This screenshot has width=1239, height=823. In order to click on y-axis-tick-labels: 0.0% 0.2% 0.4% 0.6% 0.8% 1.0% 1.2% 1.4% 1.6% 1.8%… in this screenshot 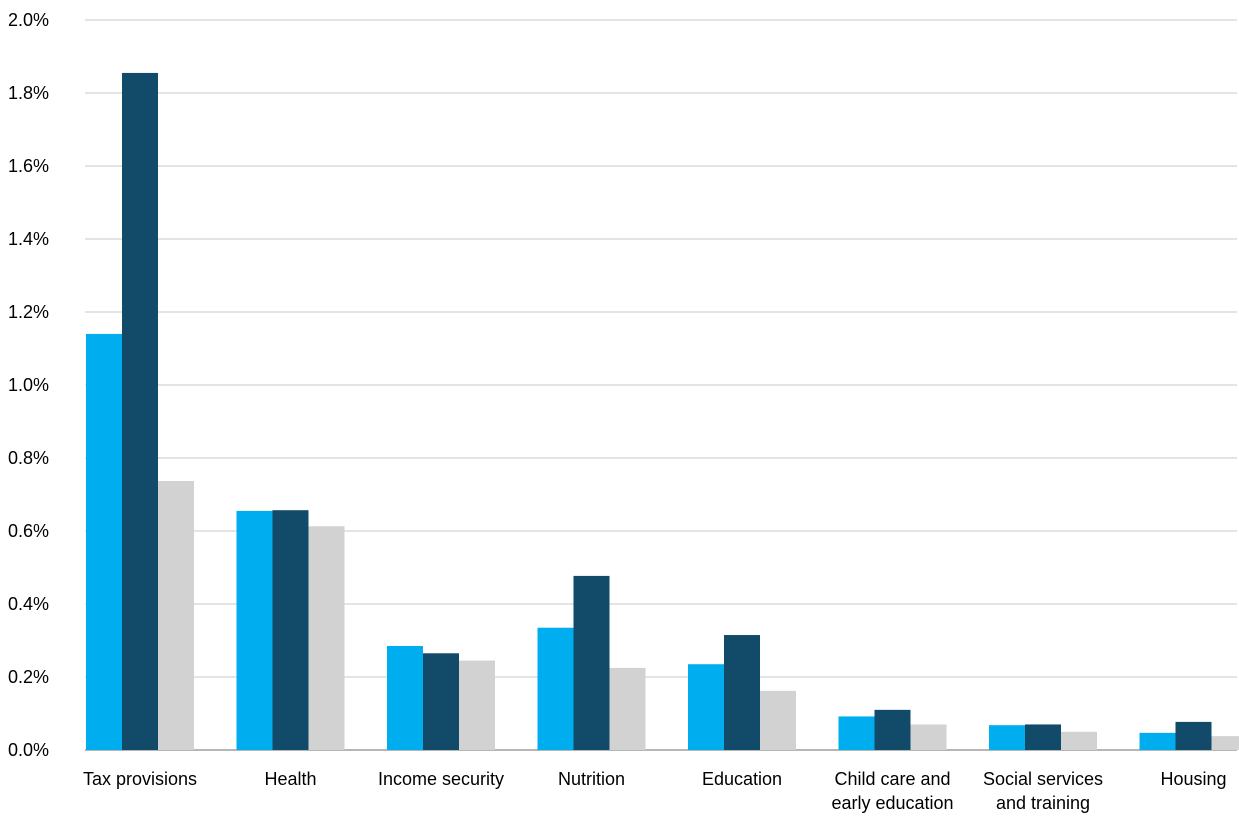, I will do `click(28, 385)`.